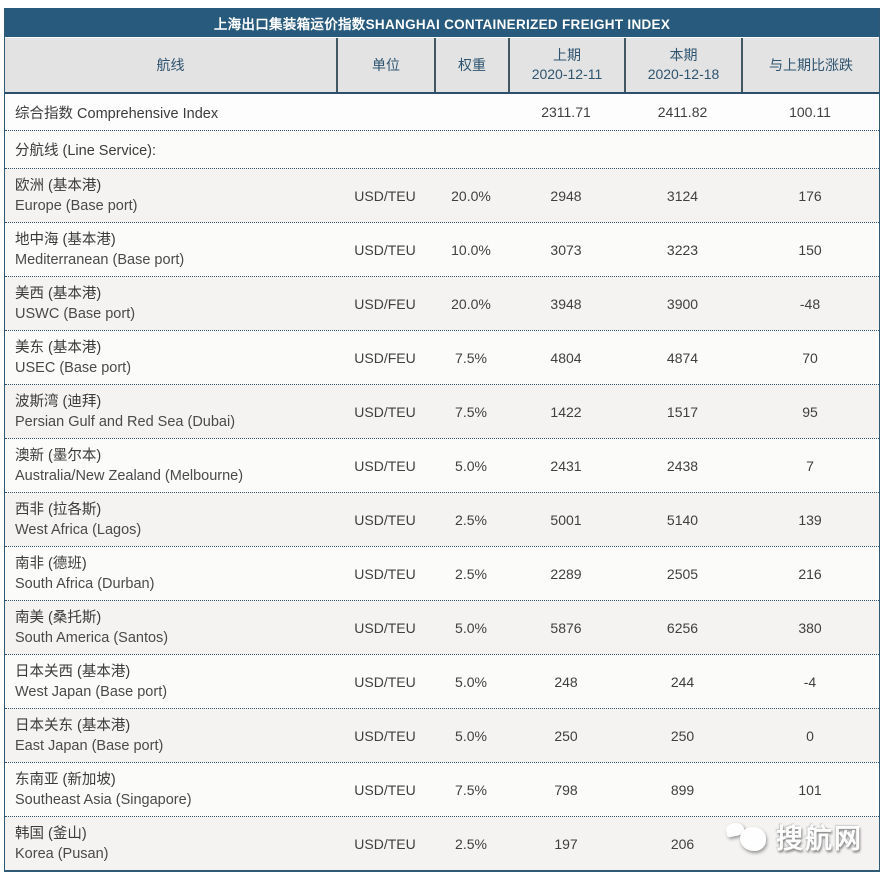 The width and height of the screenshot is (884, 875). Describe the element at coordinates (58, 185) in the screenshot. I see `route-name-cn: 欧洲 (基本港)` at that location.